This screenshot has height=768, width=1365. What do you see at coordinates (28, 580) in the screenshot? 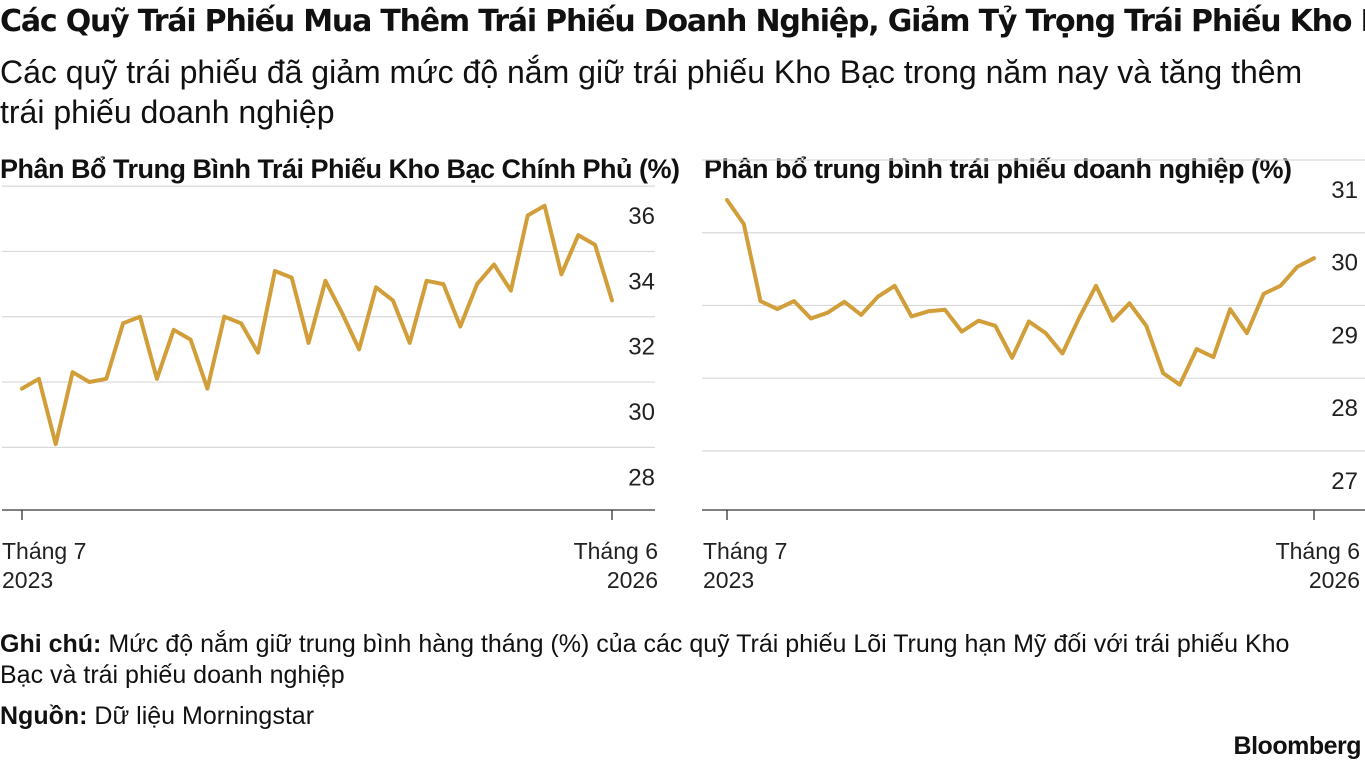
I see `treasury-x-start-year: 2023` at bounding box center [28, 580].